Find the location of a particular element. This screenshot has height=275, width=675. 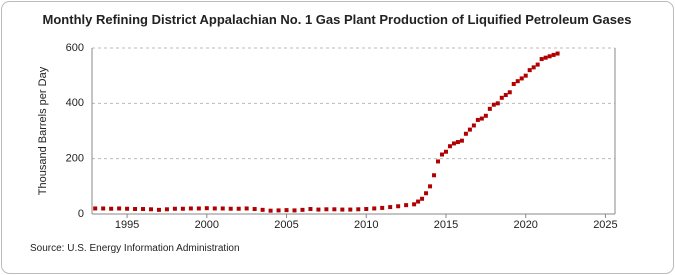

x-tick-label: 1995 is located at coordinates (127, 225).